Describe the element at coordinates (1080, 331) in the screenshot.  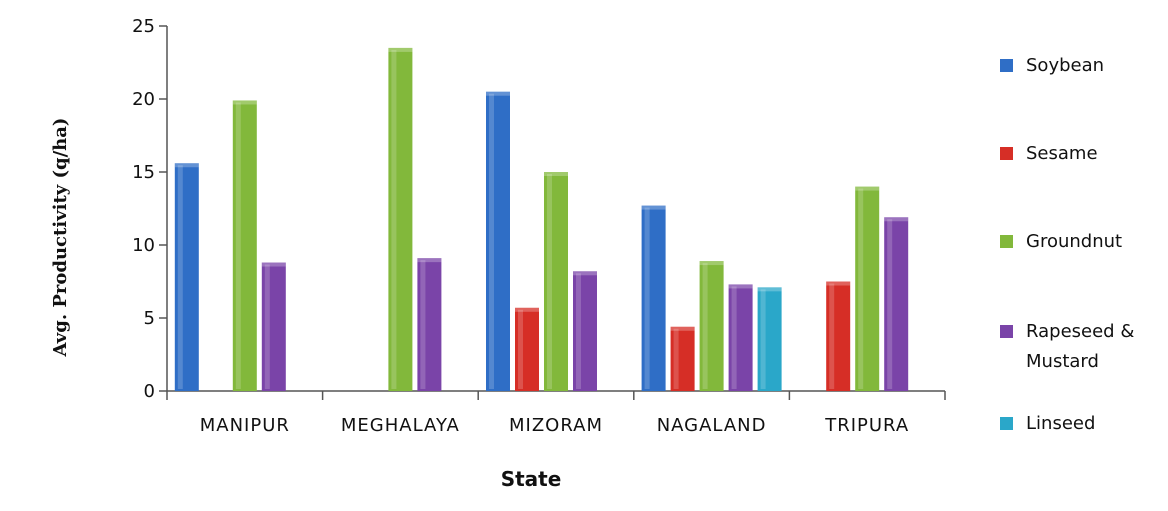
I see `legend-label: Rapeseed &` at that location.